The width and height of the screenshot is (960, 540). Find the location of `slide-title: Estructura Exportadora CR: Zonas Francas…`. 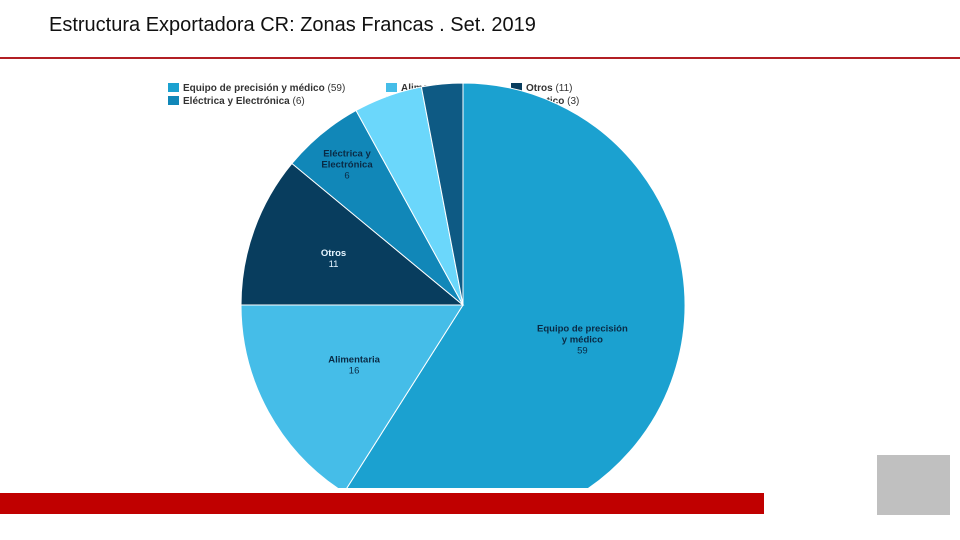

slide-title: Estructura Exportadora CR: Zonas Francas… is located at coordinates (292, 25).